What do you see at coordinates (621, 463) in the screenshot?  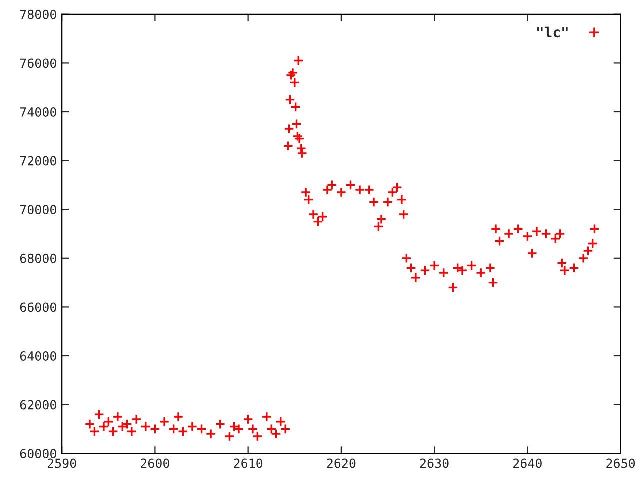 I see `x-tick-label: 2650` at bounding box center [621, 463].